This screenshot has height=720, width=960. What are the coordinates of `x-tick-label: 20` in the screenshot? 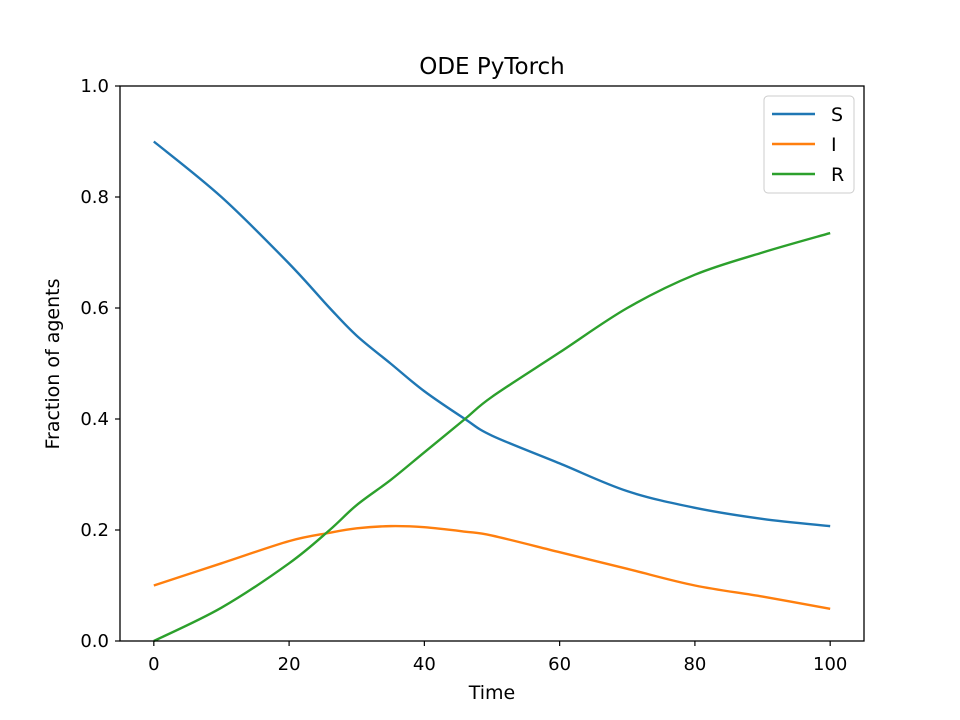 It's located at (289, 664).